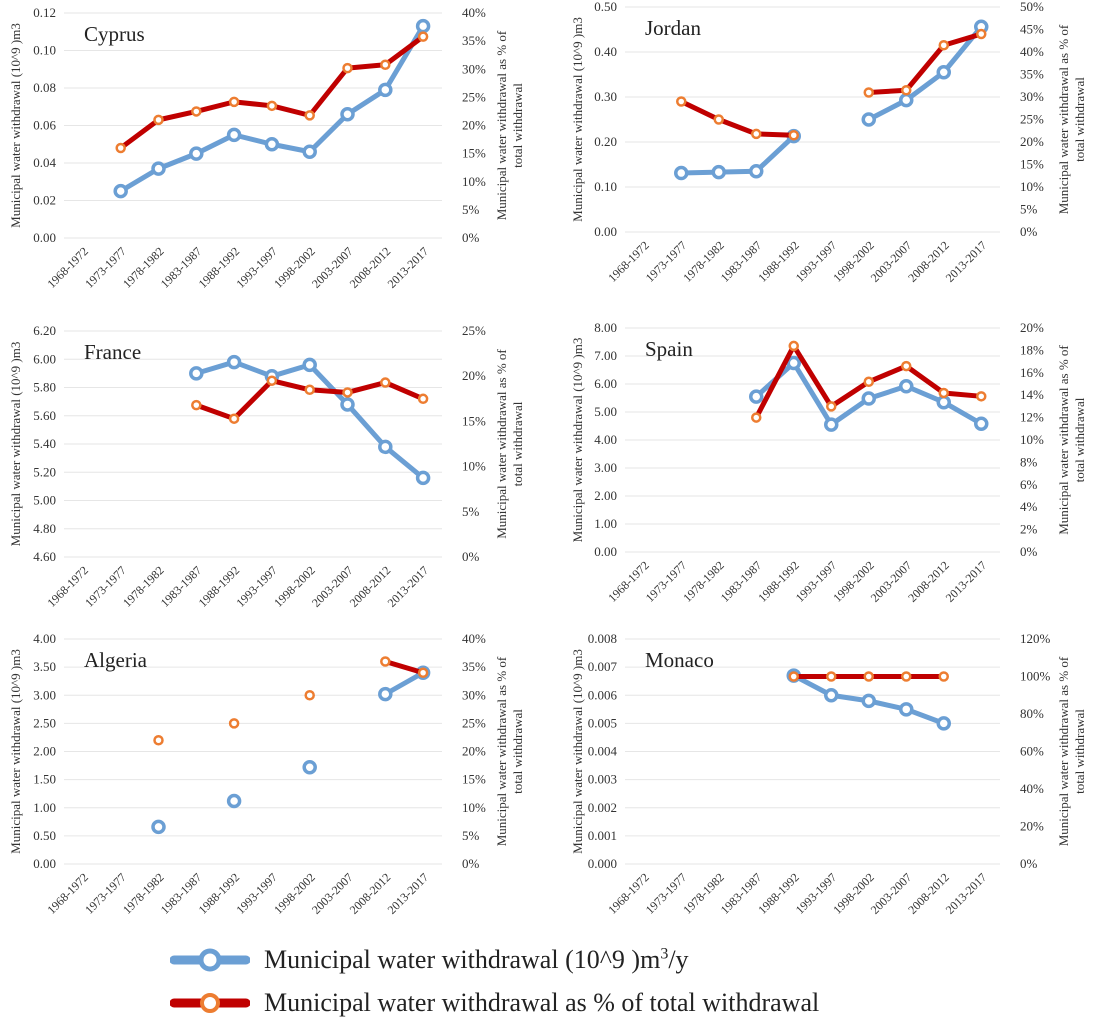 The image size is (1105, 1023). I want to click on y-tick-label: 0.30, so click(605, 96).